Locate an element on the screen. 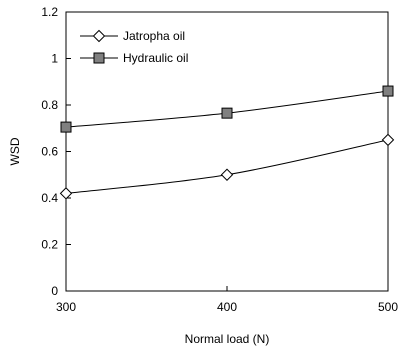 The height and width of the screenshot is (354, 400). y-axis-ticks: 0 0.2 0.4 0.6 0.8 1 1.2 is located at coordinates (56, 151).